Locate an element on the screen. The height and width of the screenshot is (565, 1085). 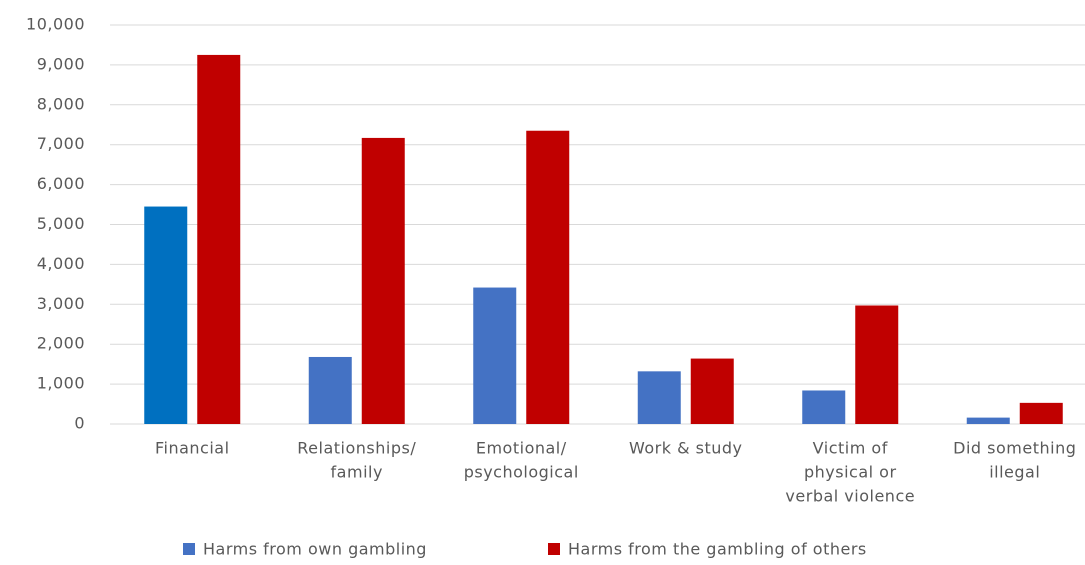
y-tick-label: 7,000 is located at coordinates (61, 143).